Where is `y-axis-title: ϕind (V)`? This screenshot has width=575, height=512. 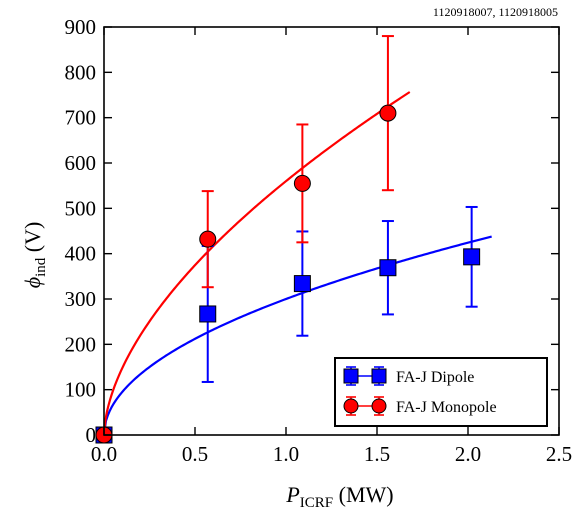 y-axis-title: ϕind (V) is located at coordinates (34, 255).